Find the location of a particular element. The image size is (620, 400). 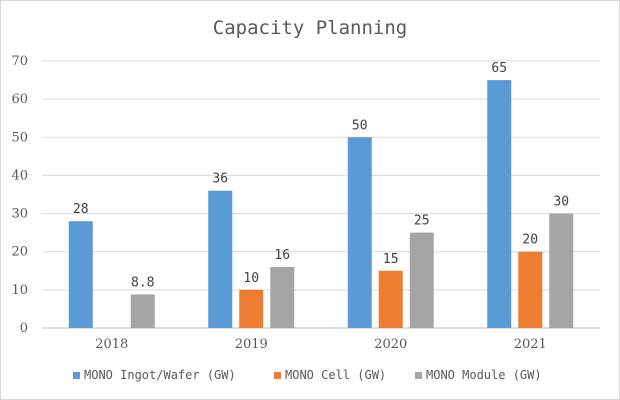

y-tick-label: 60 is located at coordinates (19, 99).